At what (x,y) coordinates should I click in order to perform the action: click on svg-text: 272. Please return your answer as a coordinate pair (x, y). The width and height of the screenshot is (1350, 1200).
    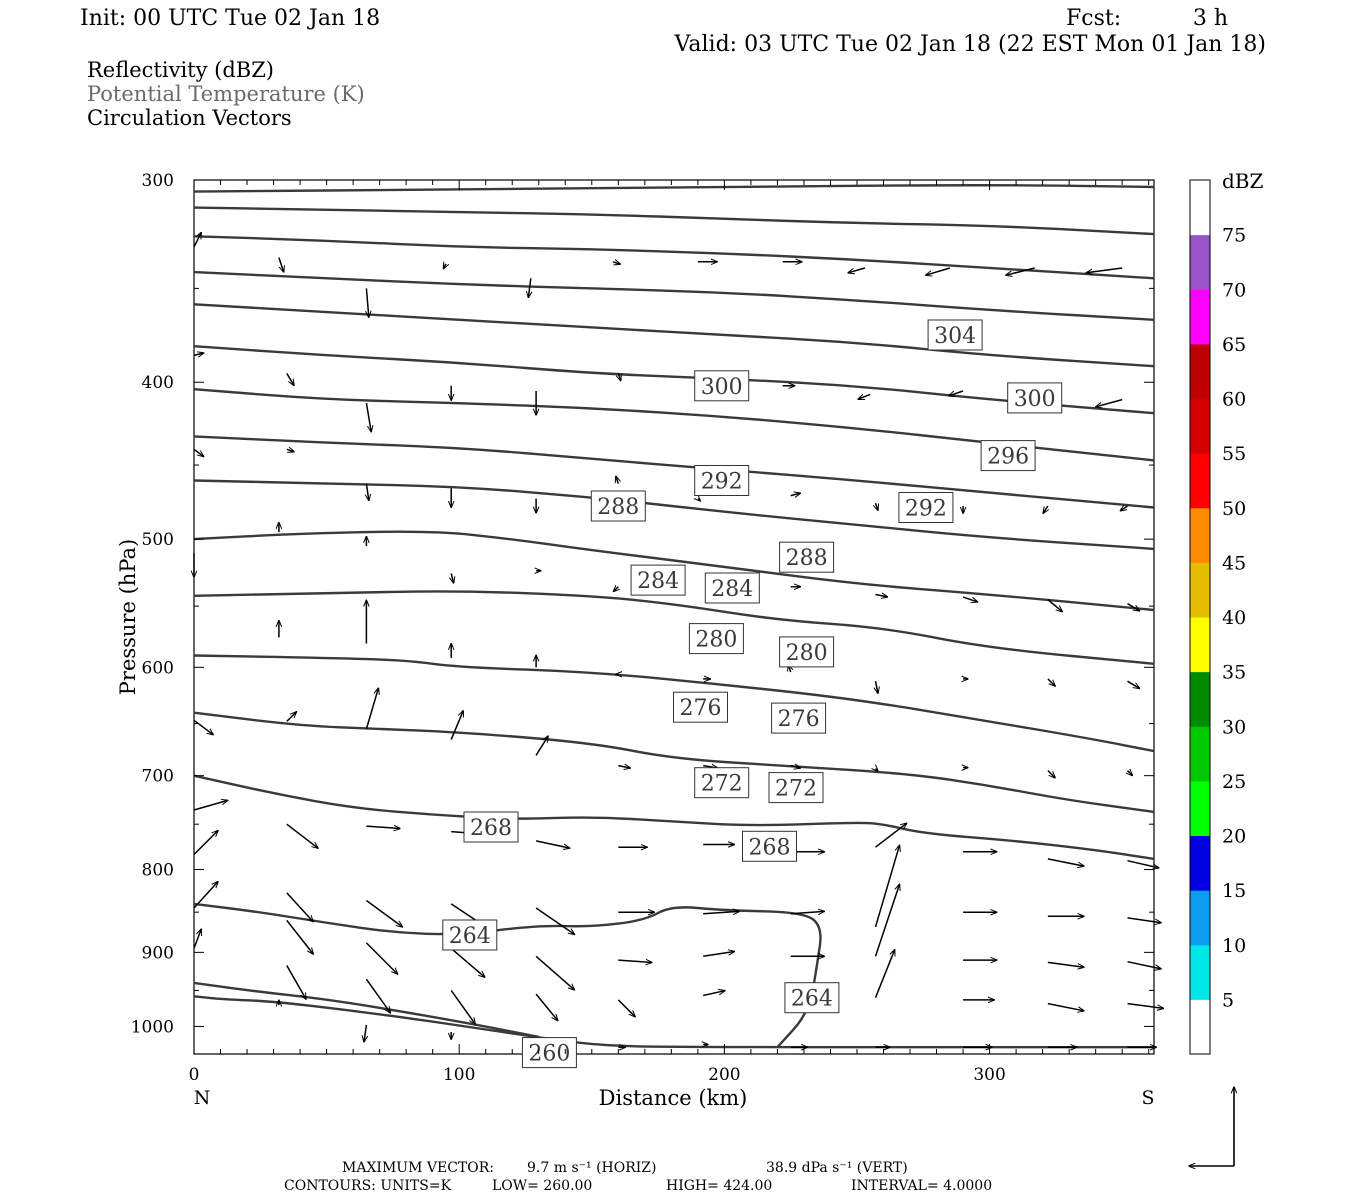
    Looking at the image, I should click on (796, 789).